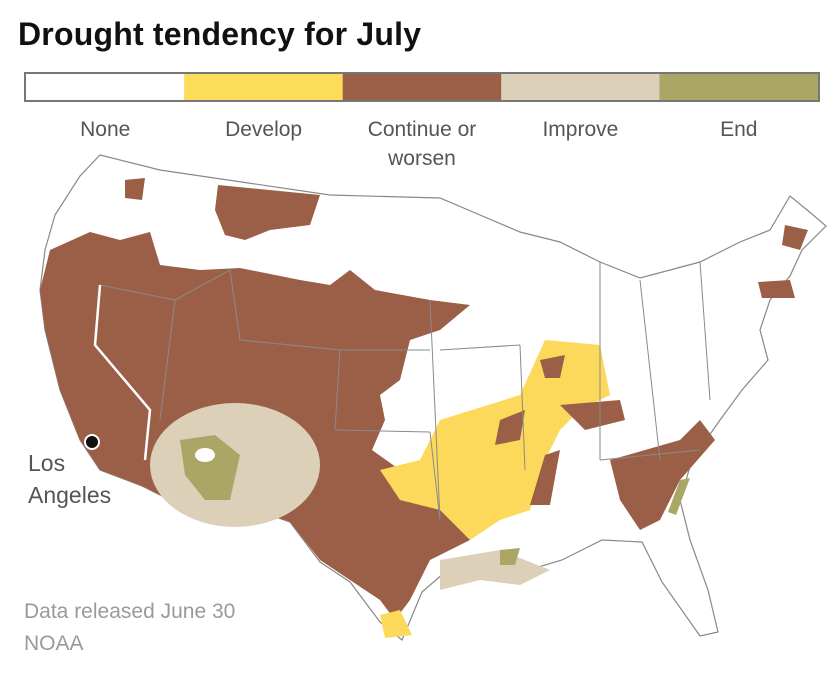  What do you see at coordinates (220, 34) in the screenshot?
I see `title: Drought tendency for July` at bounding box center [220, 34].